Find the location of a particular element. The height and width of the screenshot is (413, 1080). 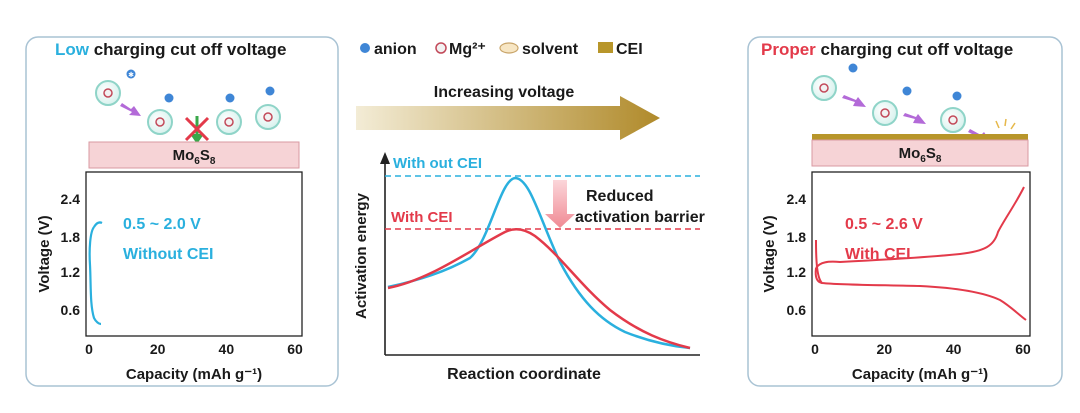

legend-solvent-label: solvent is located at coordinates (550, 49).